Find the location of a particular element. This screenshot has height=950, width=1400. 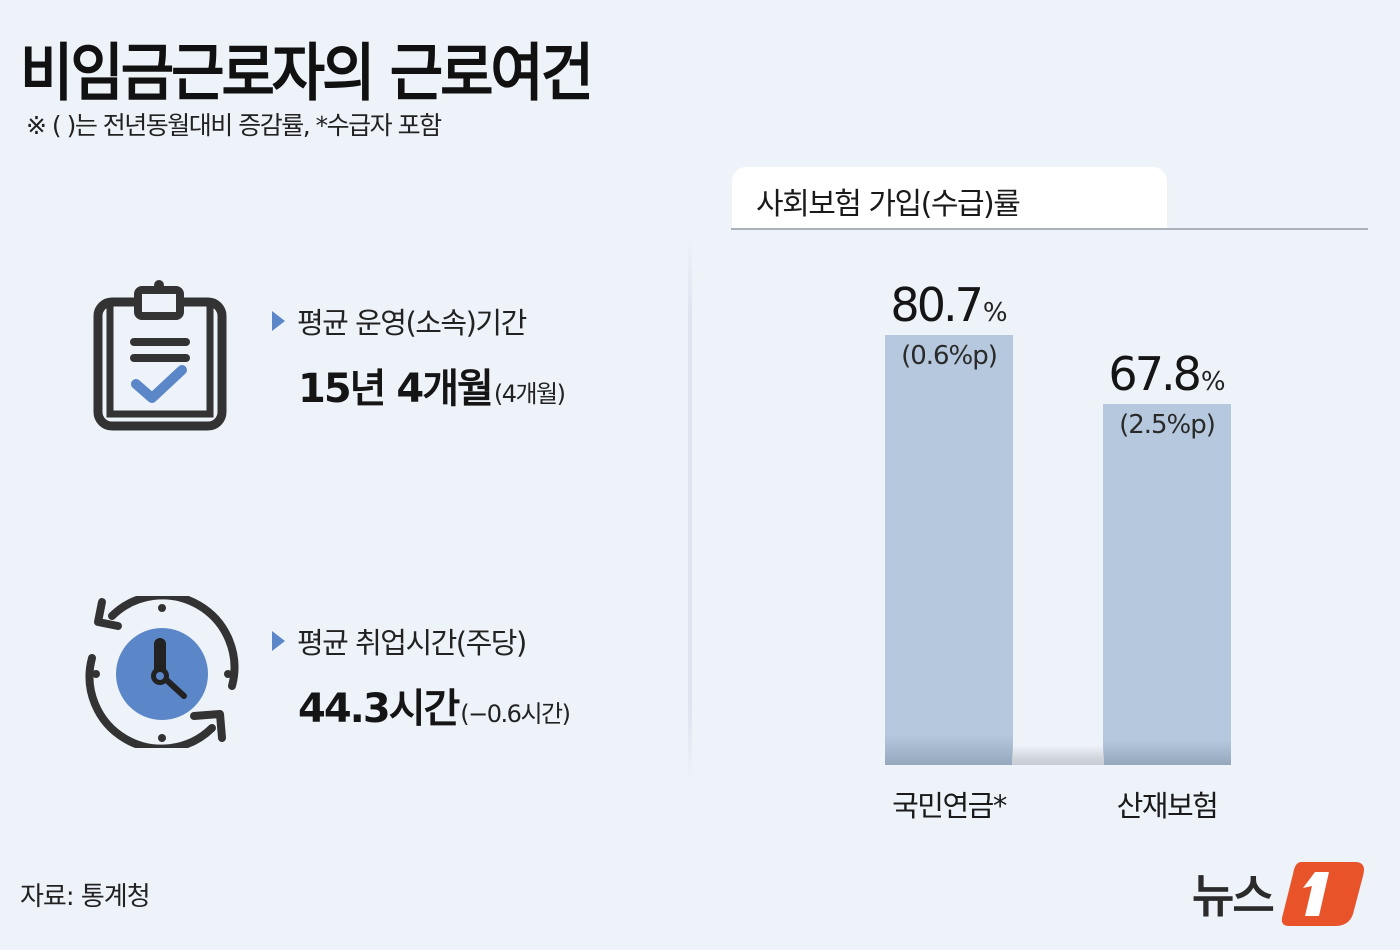

bar-change-label: (0.6%p) is located at coordinates (949, 356).